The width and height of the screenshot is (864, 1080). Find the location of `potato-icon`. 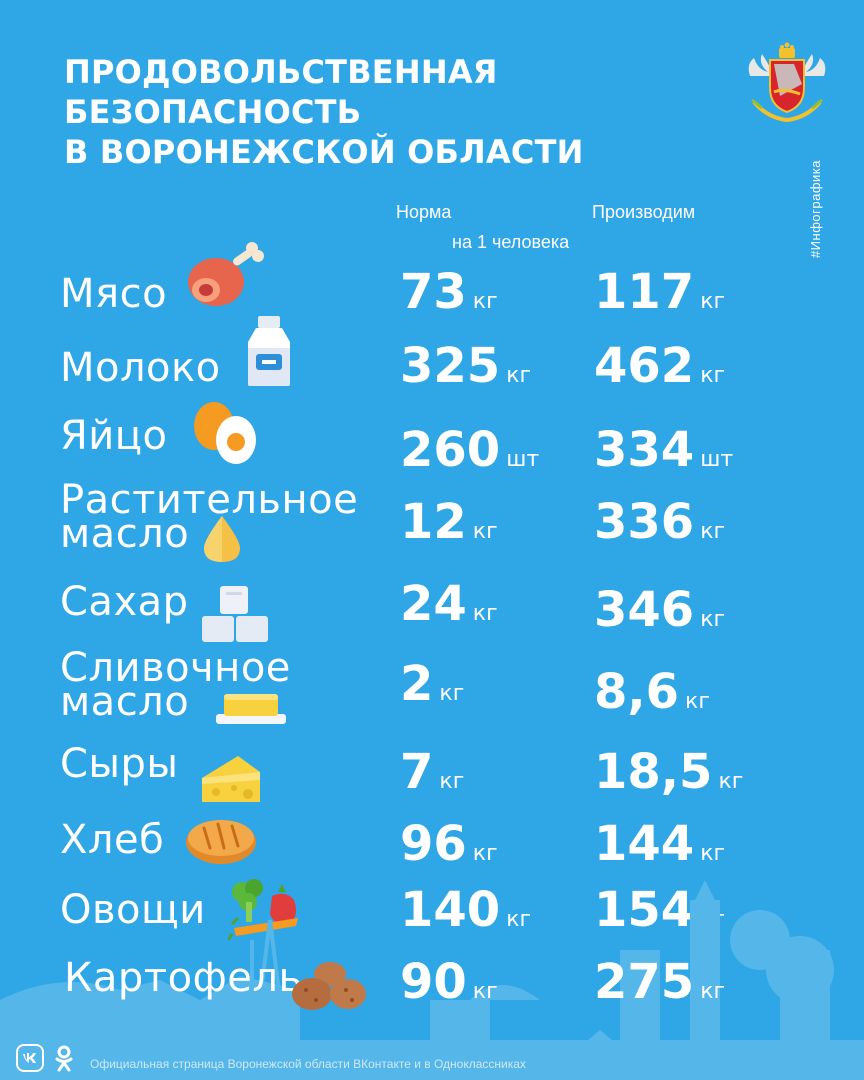

potato-icon is located at coordinates (329, 986).